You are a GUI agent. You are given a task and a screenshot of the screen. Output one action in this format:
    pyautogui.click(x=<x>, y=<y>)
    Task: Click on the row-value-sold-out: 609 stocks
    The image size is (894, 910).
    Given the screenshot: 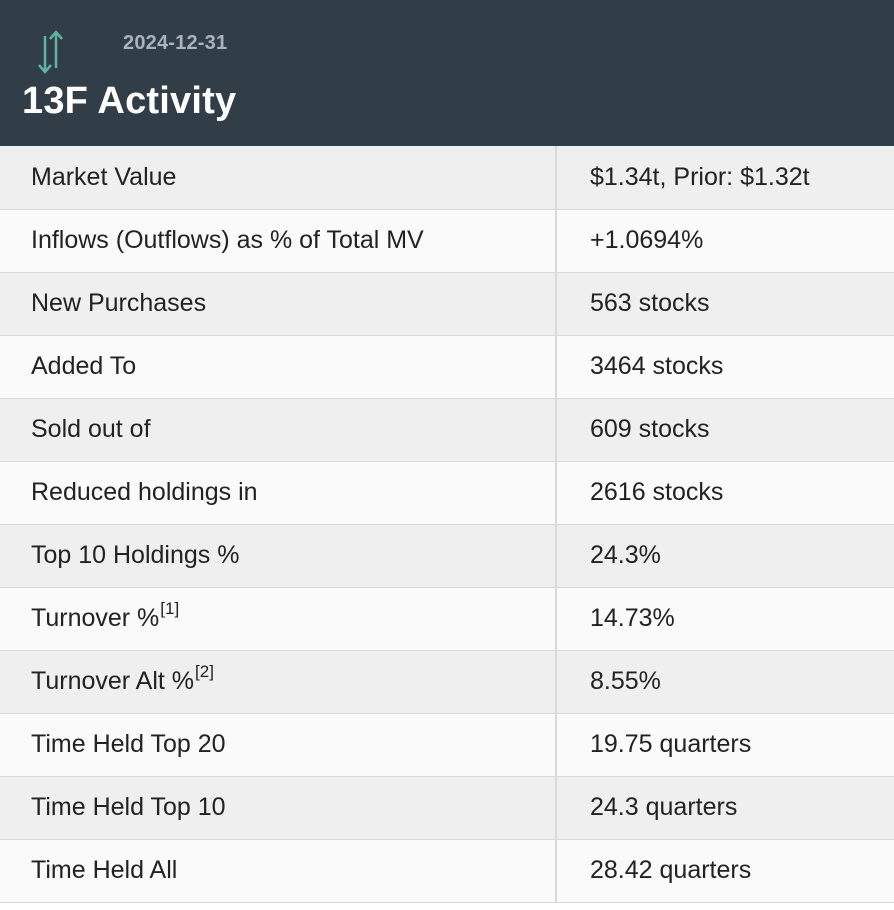 What is the action you would take?
    pyautogui.click(x=725, y=430)
    